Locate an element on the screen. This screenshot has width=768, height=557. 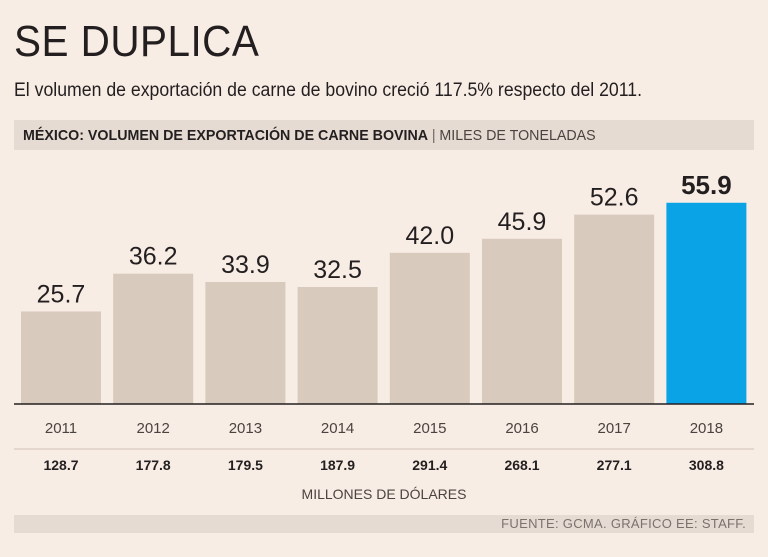
usd-value-2012: 177.8 is located at coordinates (153, 465).